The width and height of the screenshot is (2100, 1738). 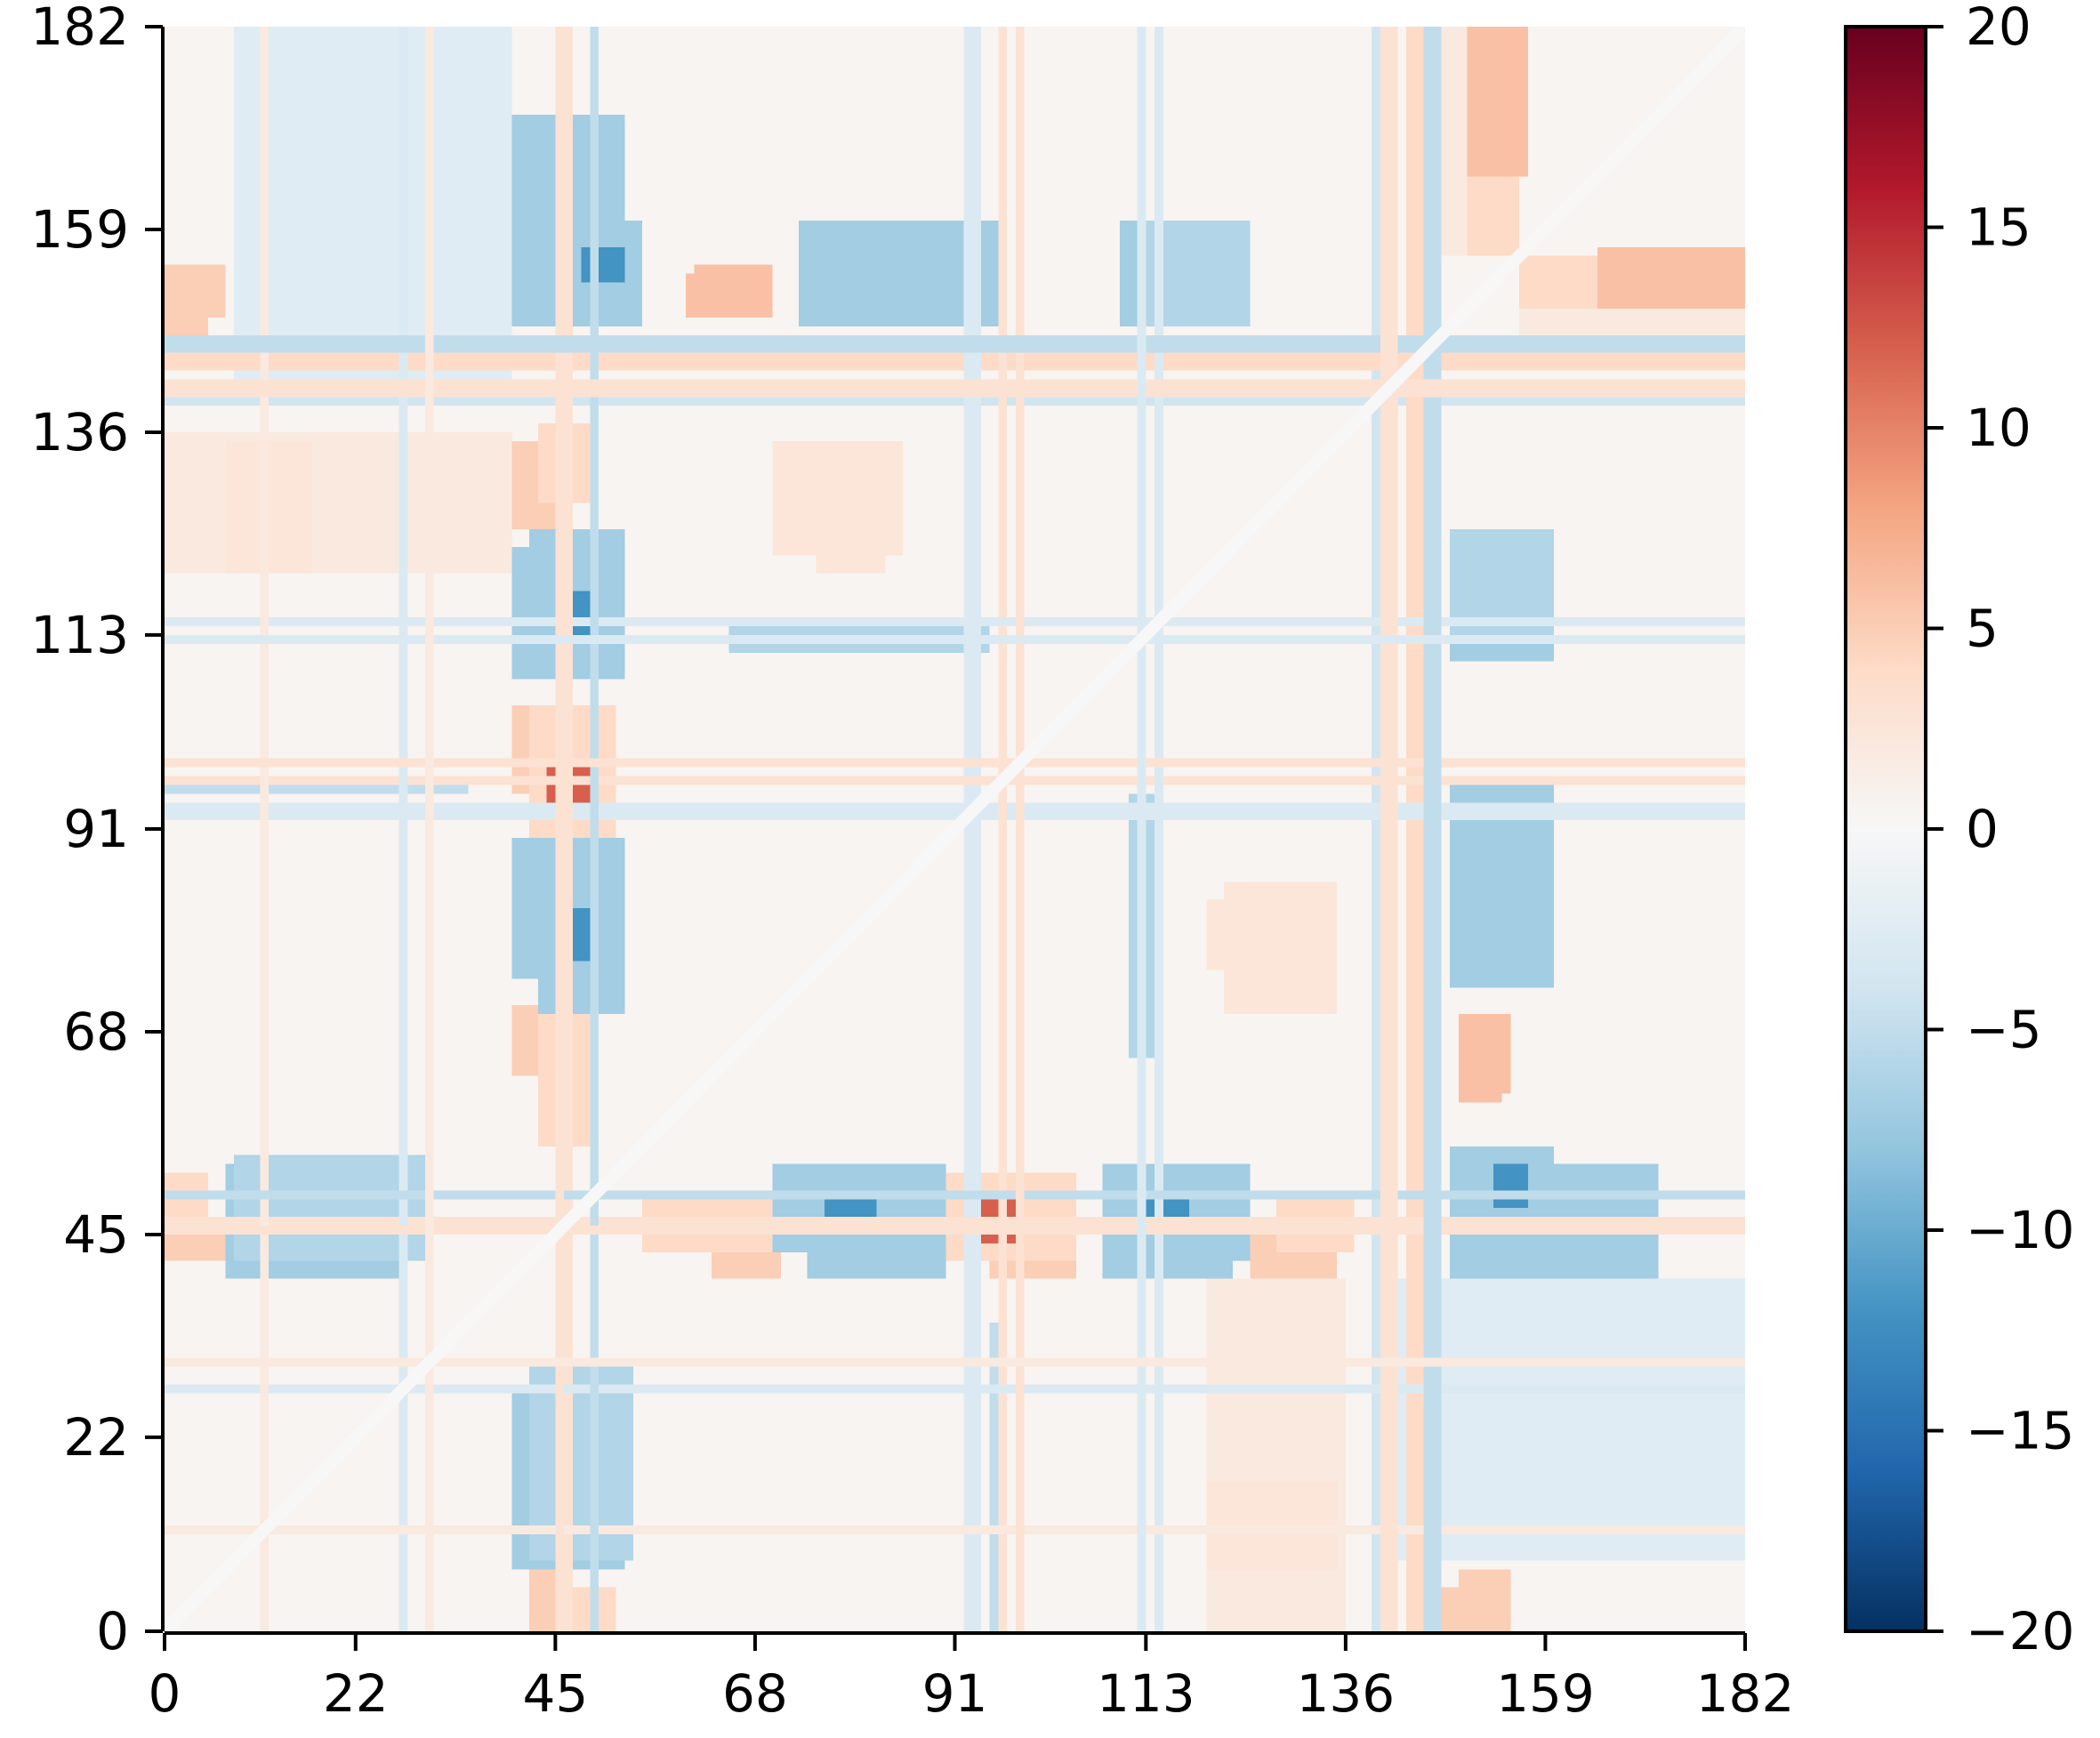 What do you see at coordinates (2004, 1030) in the screenshot?
I see `colorbar-tick-label: −5` at bounding box center [2004, 1030].